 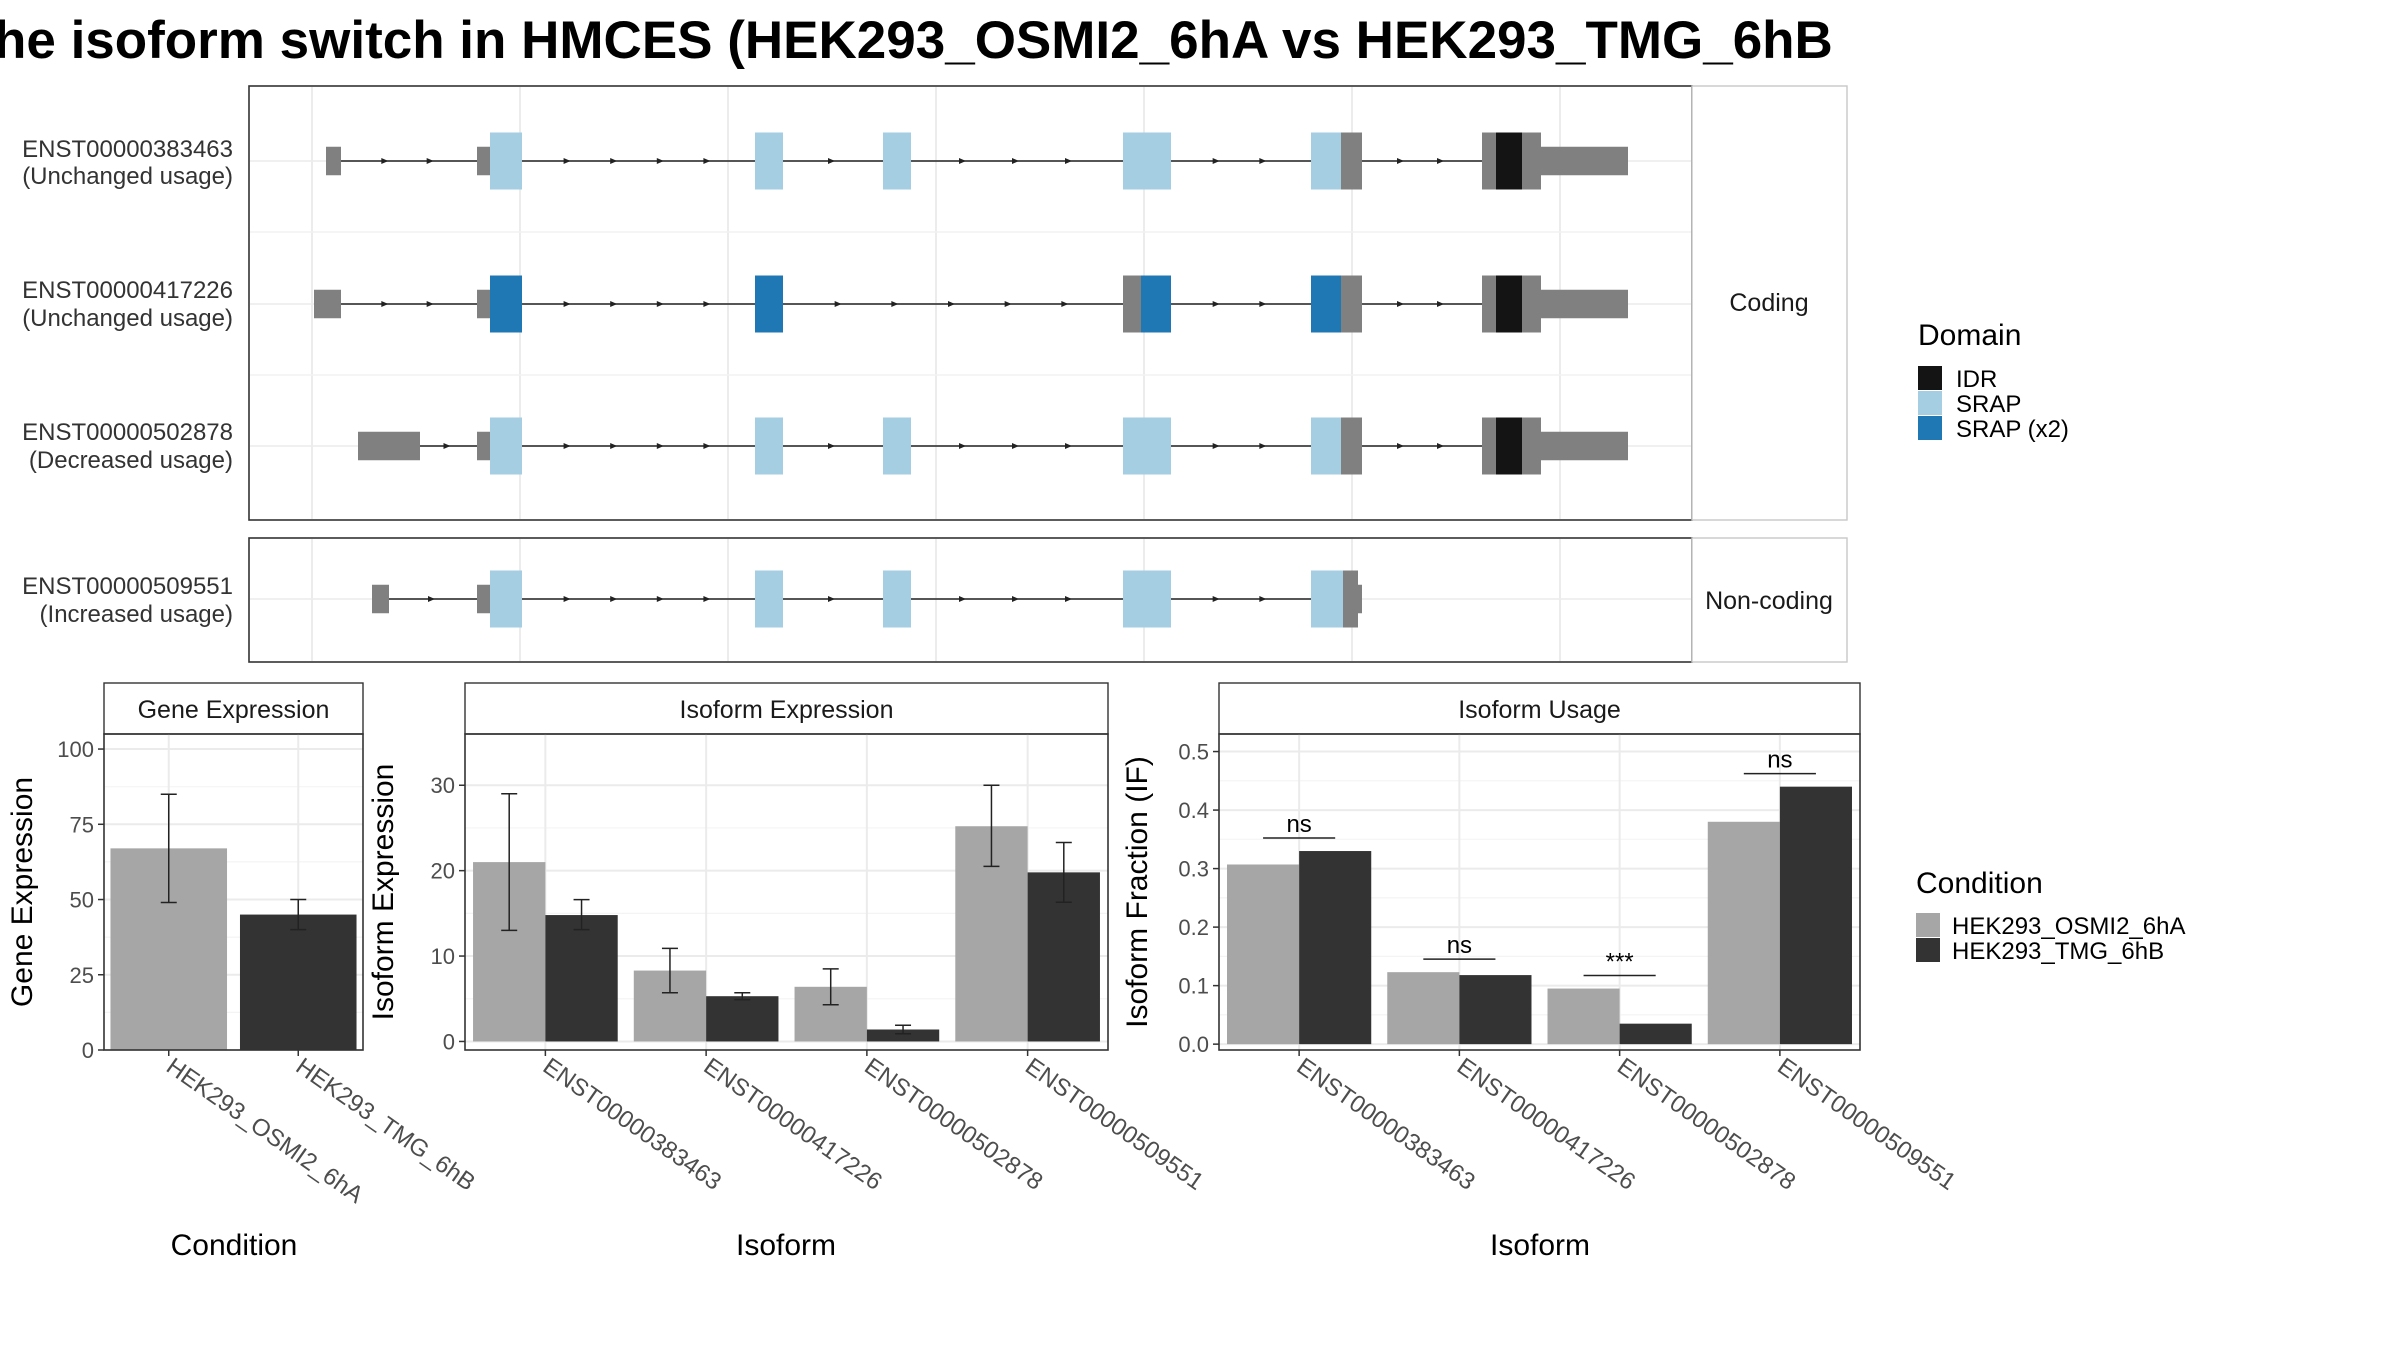 What do you see at coordinates (1930, 378) in the screenshot?
I see `legend-key-idr` at bounding box center [1930, 378].